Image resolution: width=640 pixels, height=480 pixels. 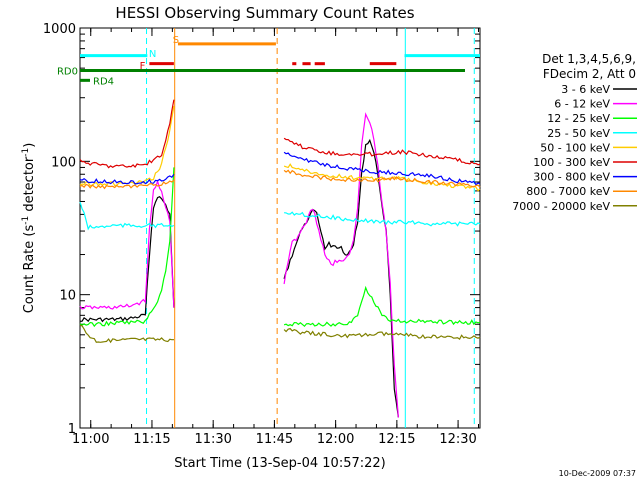 What do you see at coordinates (127, 184) in the screenshot?
I see `series-800-7000-keV-seg1` at bounding box center [127, 184].